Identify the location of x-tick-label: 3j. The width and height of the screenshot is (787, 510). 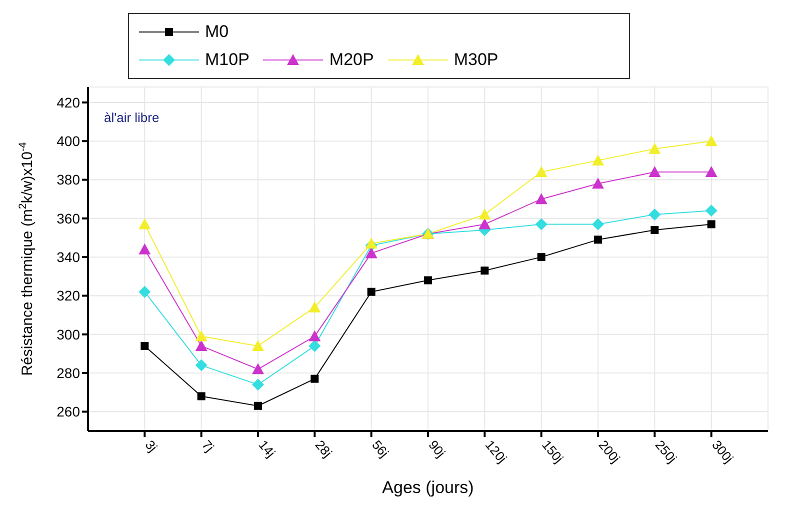
(151, 446).